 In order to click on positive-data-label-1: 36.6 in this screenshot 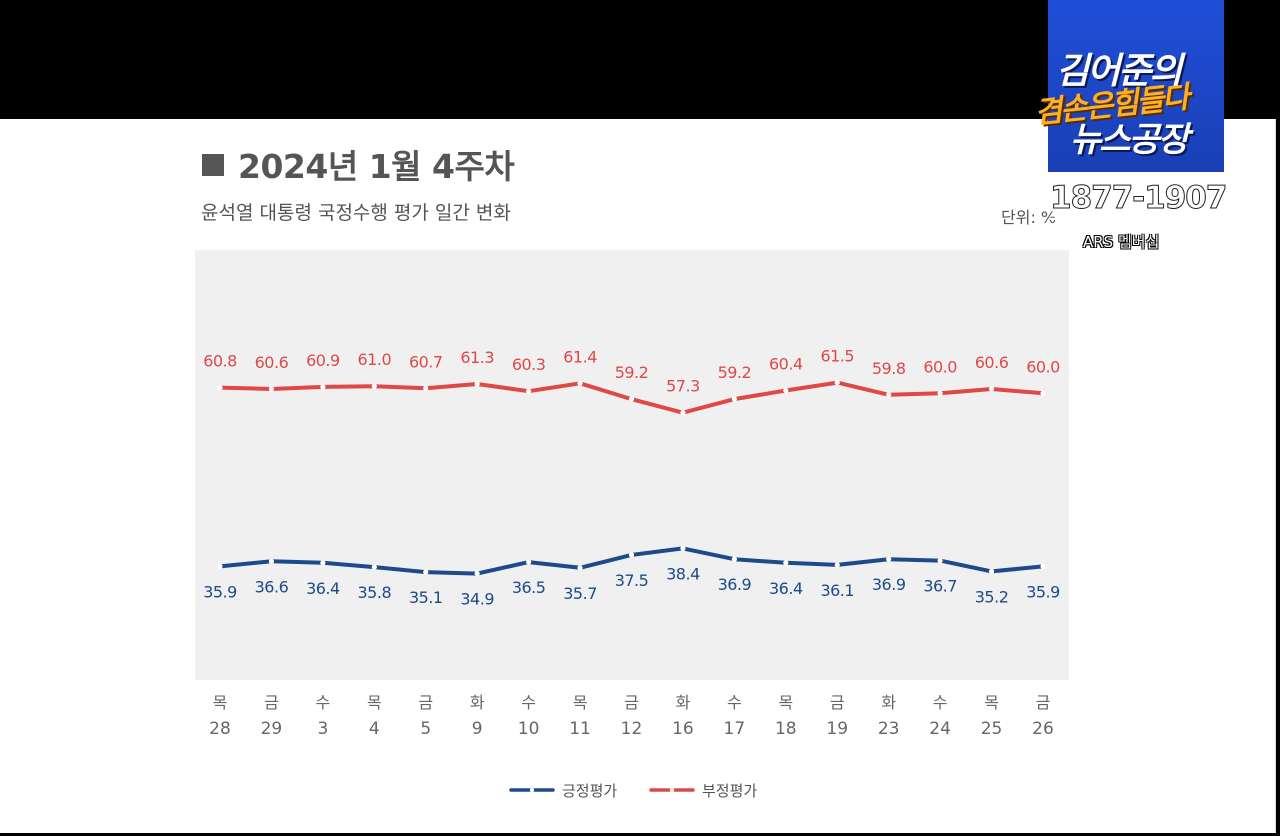, I will do `click(272, 586)`.